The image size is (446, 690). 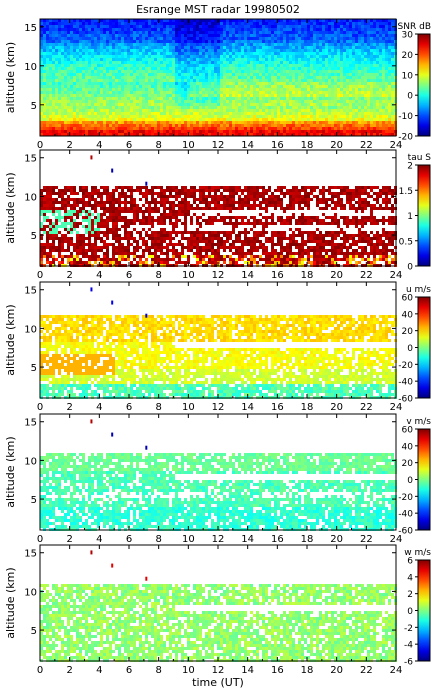 I want to click on colorbar-tick-label: 0.5, so click(x=406, y=242).